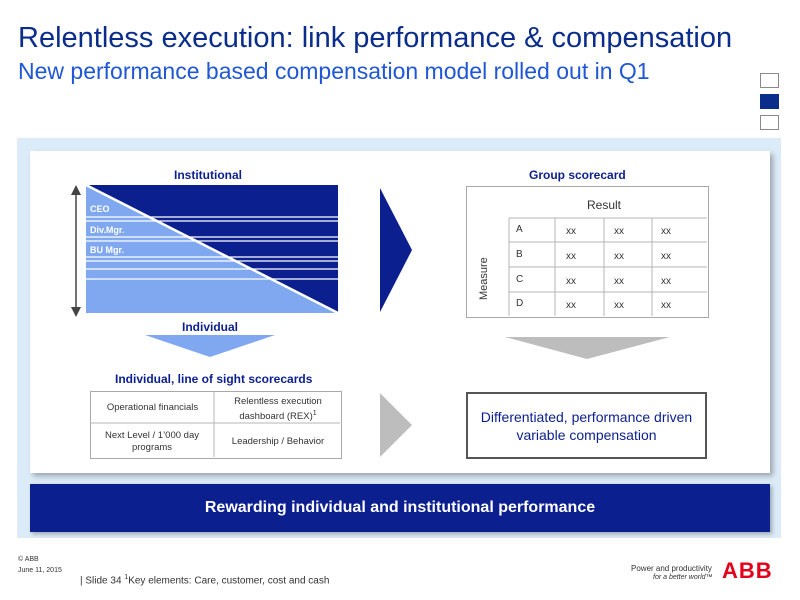  I want to click on nav-box-2-active, so click(769, 101).